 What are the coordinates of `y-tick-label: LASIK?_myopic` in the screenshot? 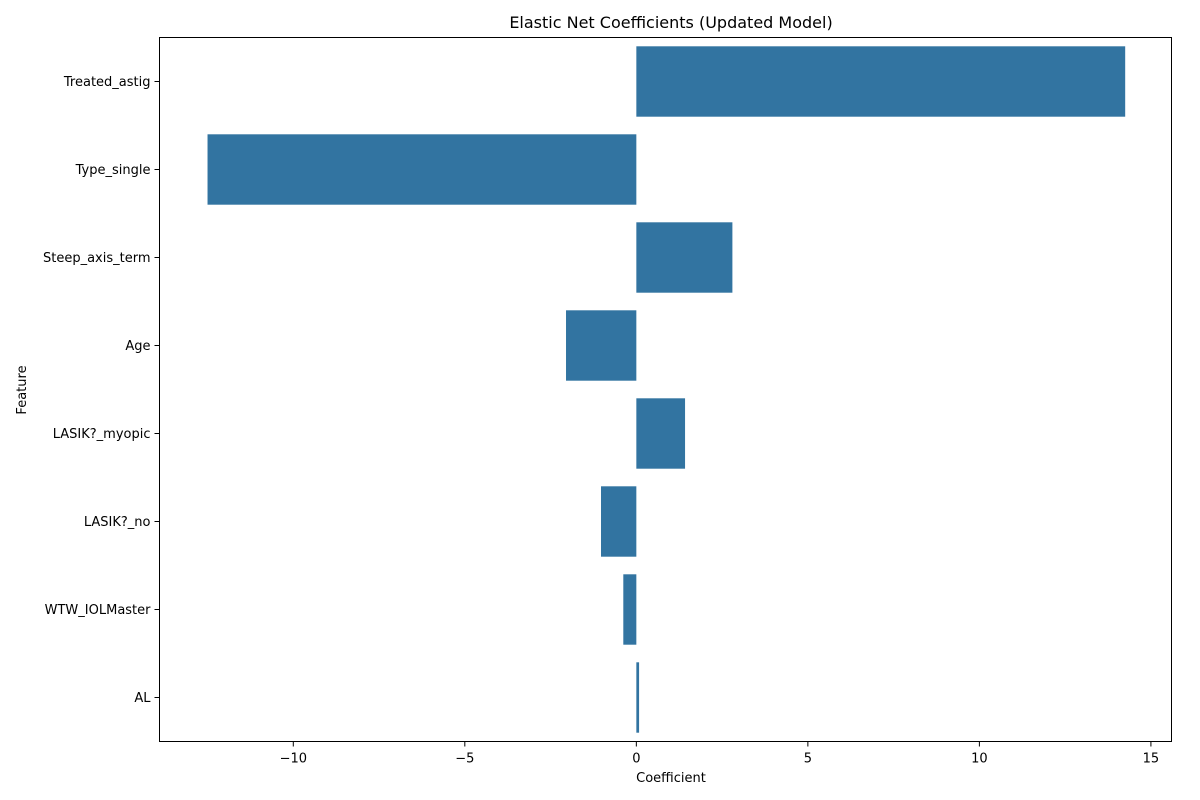 It's located at (102, 434).